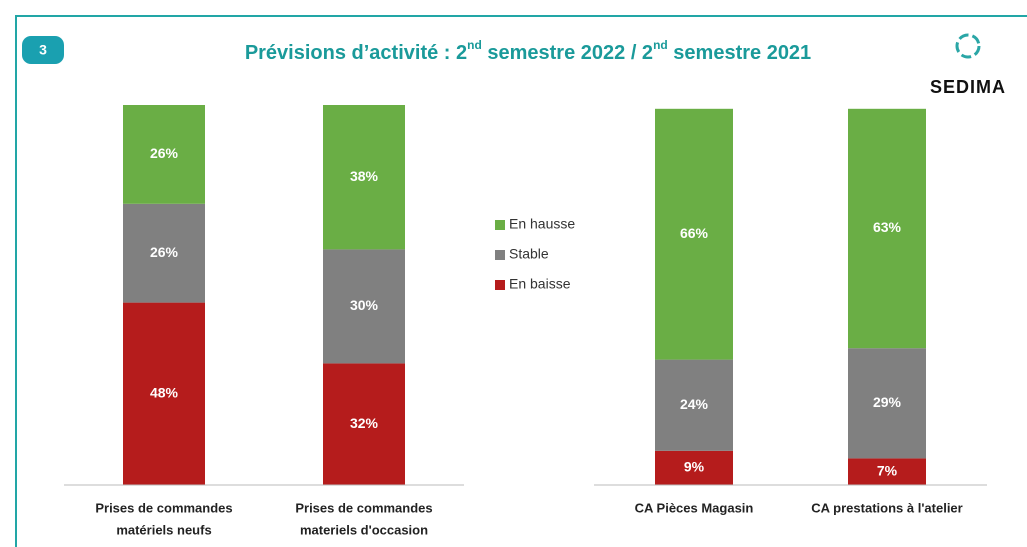  I want to click on slide-number: 3, so click(43, 50).